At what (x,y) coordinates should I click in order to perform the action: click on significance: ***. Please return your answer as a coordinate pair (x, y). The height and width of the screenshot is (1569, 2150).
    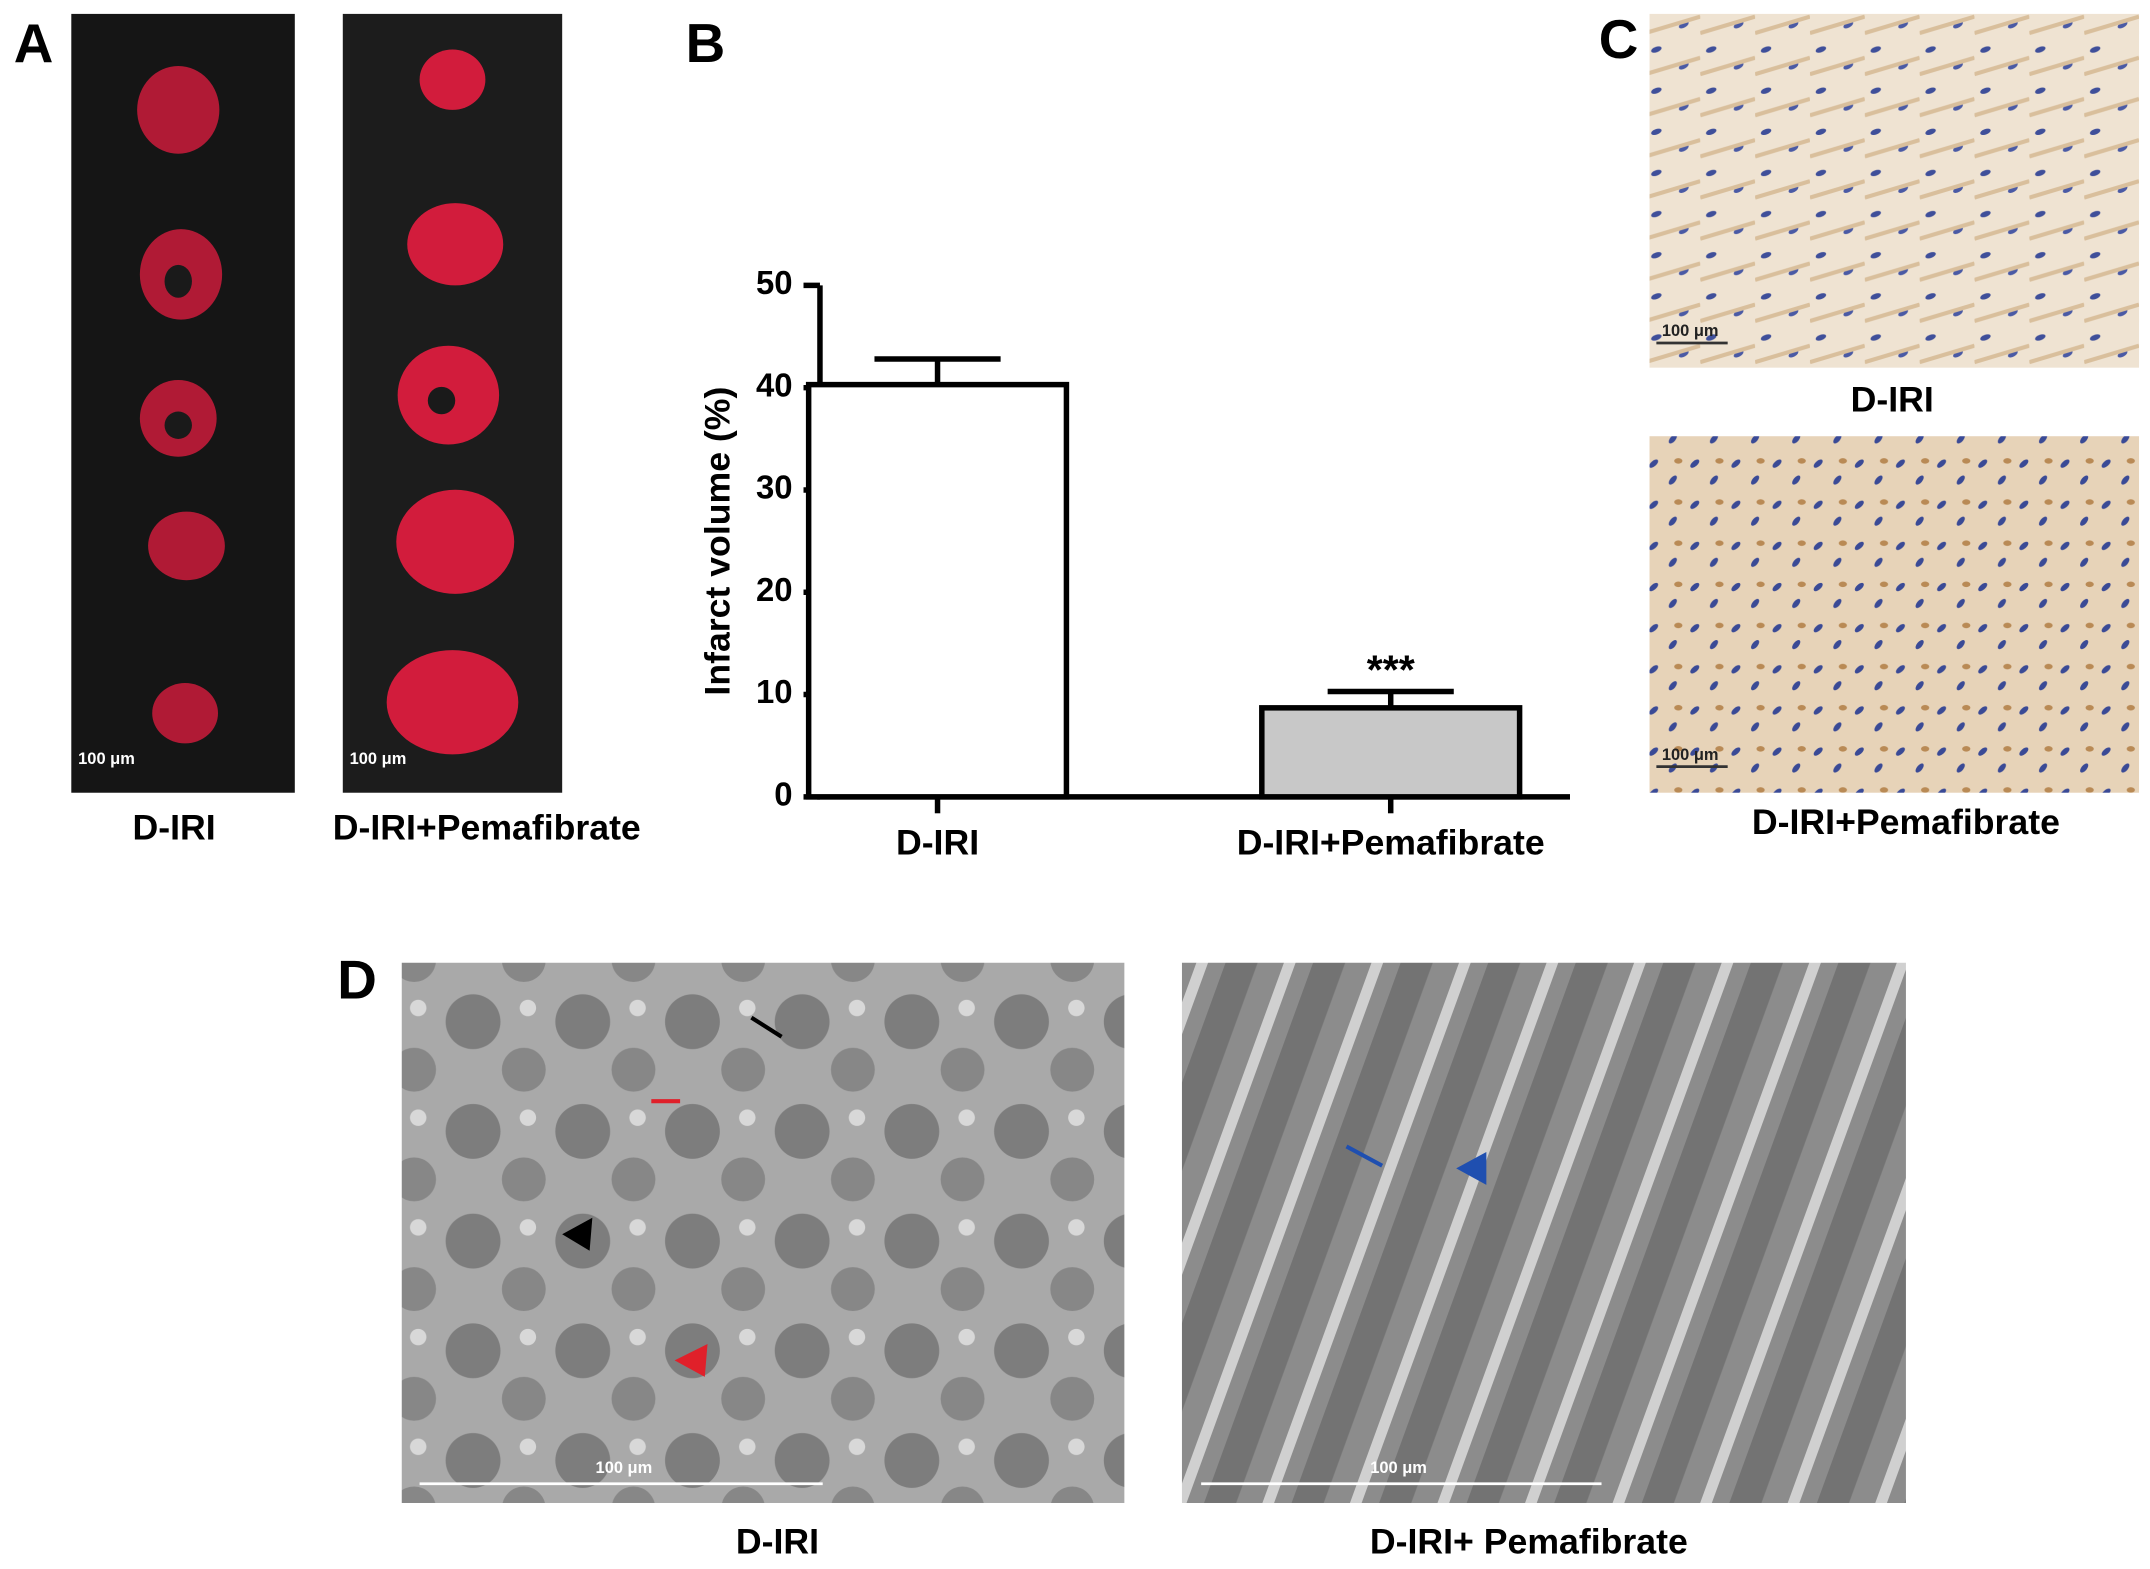
    Looking at the image, I should click on (1391, 669).